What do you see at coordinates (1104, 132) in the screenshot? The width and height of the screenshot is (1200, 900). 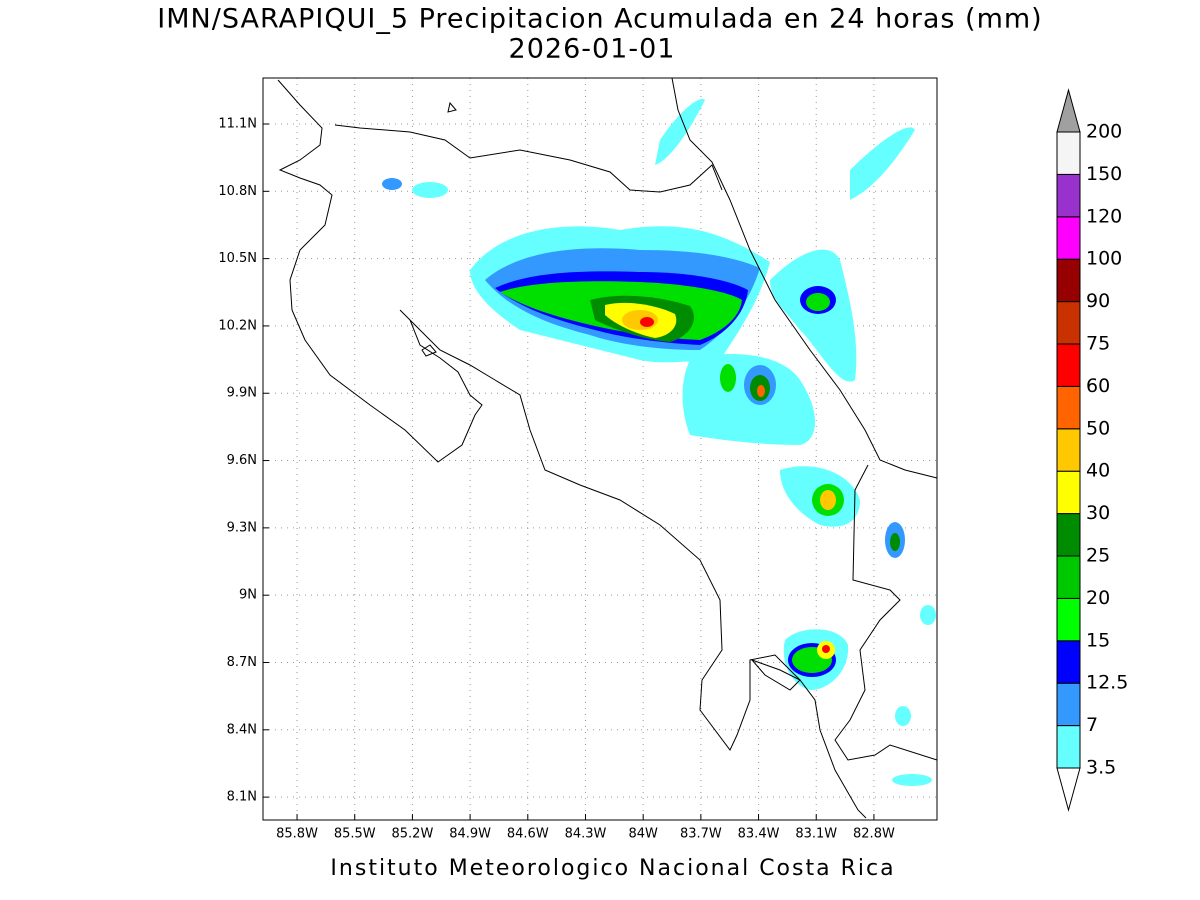 I see `colorbar-label: 200` at bounding box center [1104, 132].